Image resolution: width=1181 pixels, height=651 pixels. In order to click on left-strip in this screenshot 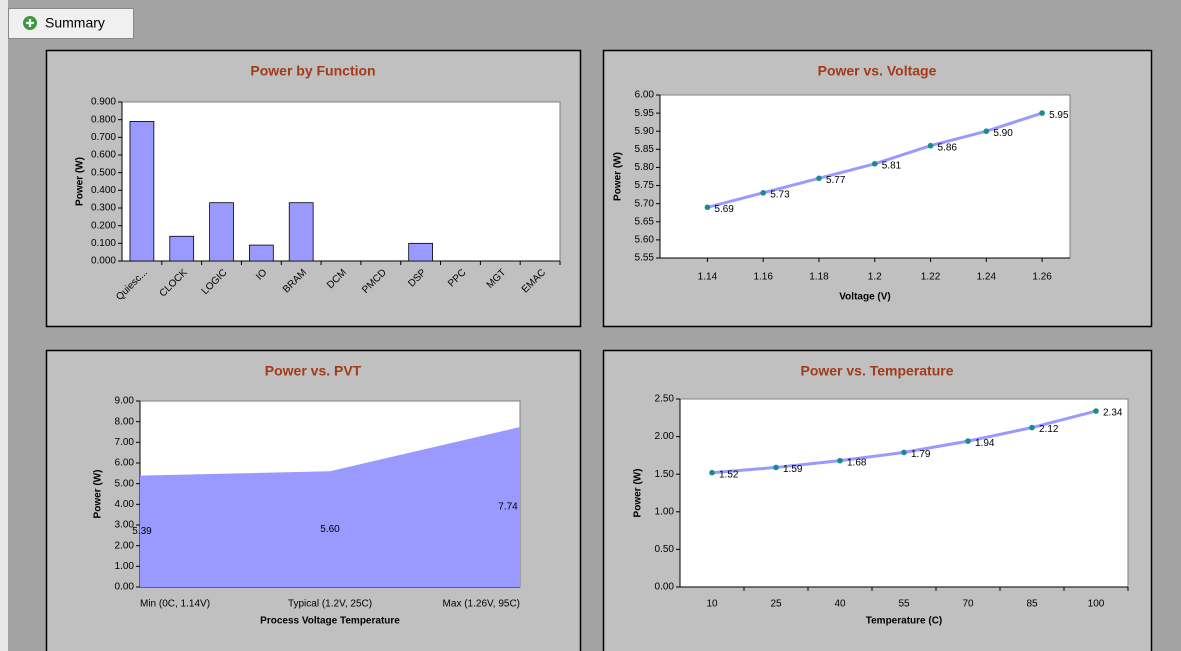, I will do `click(4, 325)`.